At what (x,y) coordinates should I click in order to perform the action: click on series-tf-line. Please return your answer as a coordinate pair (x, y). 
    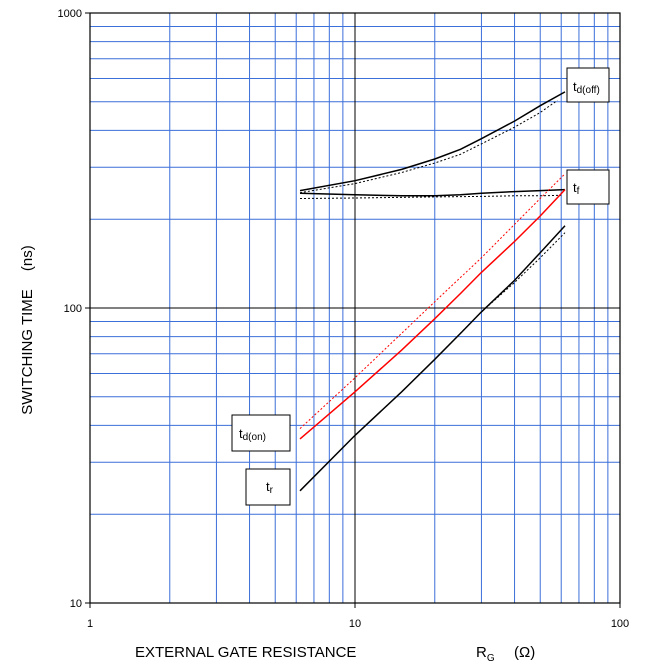
    Looking at the image, I should click on (432, 192).